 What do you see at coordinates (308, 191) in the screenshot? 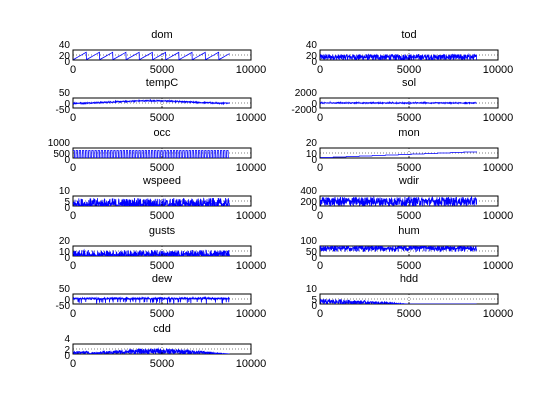
I see `y-tick-label: 400` at bounding box center [308, 191].